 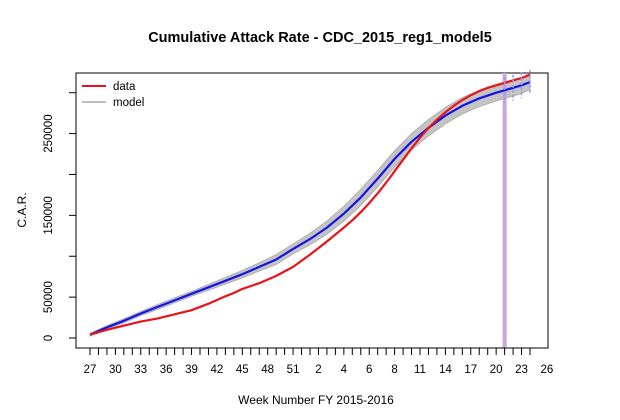 What do you see at coordinates (547, 370) in the screenshot?
I see `x-tick-label: 26` at bounding box center [547, 370].